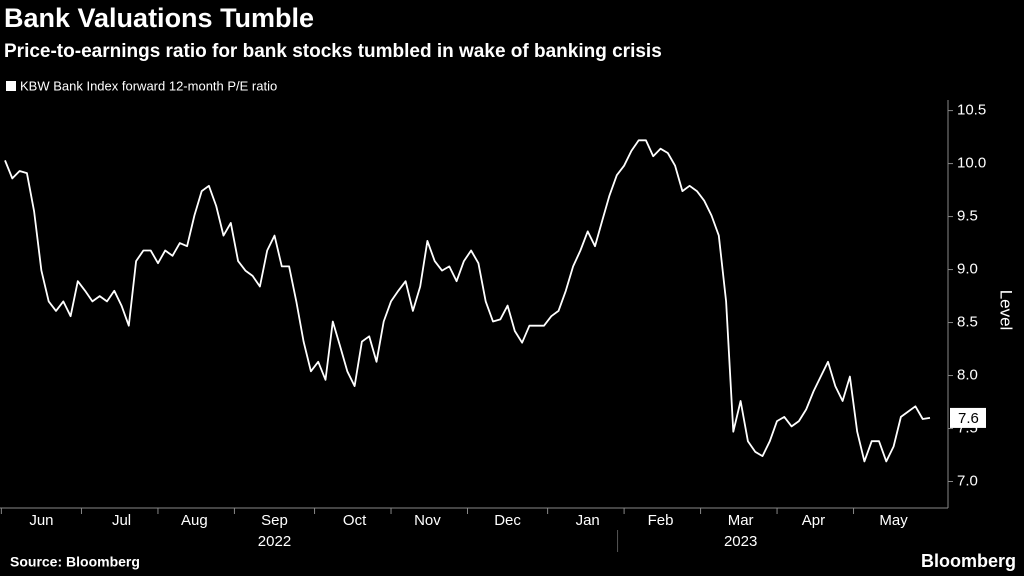 The height and width of the screenshot is (576, 1024). Describe the element at coordinates (967, 480) in the screenshot. I see `y-tick-label: 7.0` at that location.